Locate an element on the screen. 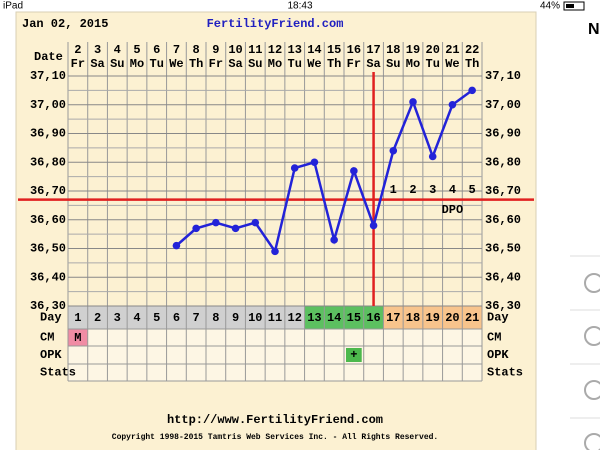 The image size is (600, 450). cycle-day: 11 is located at coordinates (275, 318).